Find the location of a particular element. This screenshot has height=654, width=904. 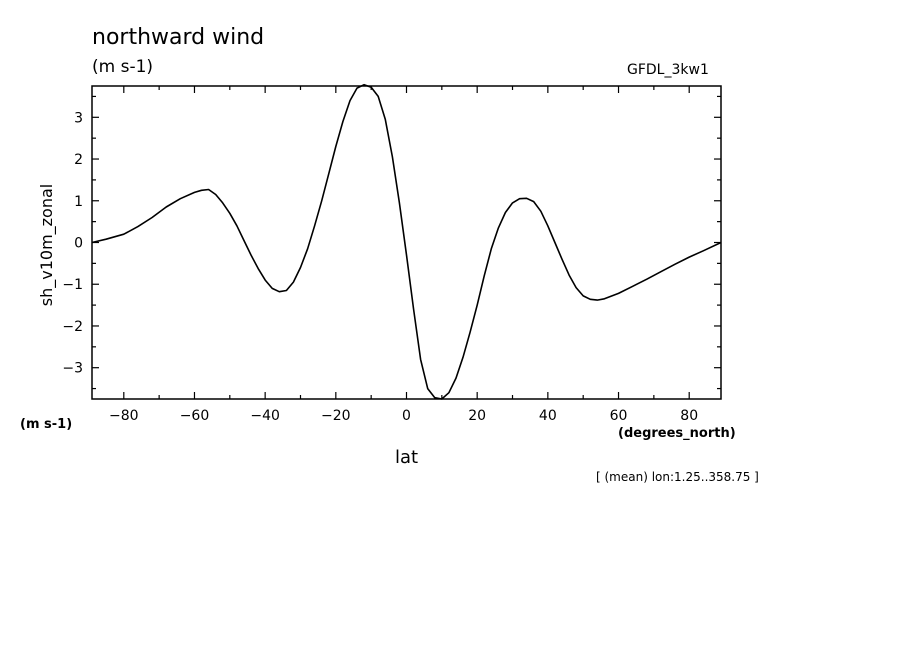

chart-title: northward wind is located at coordinates (178, 37).